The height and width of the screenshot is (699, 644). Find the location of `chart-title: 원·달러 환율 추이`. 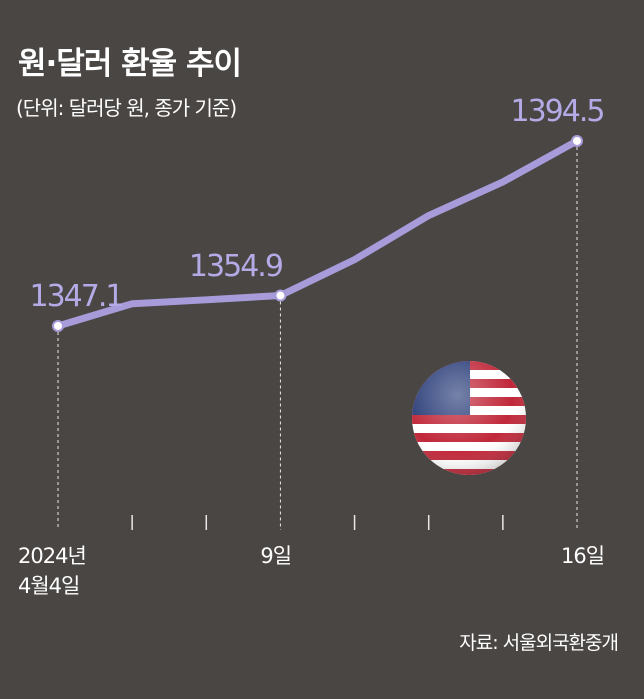

chart-title: 원·달러 환율 추이 is located at coordinates (130, 64).